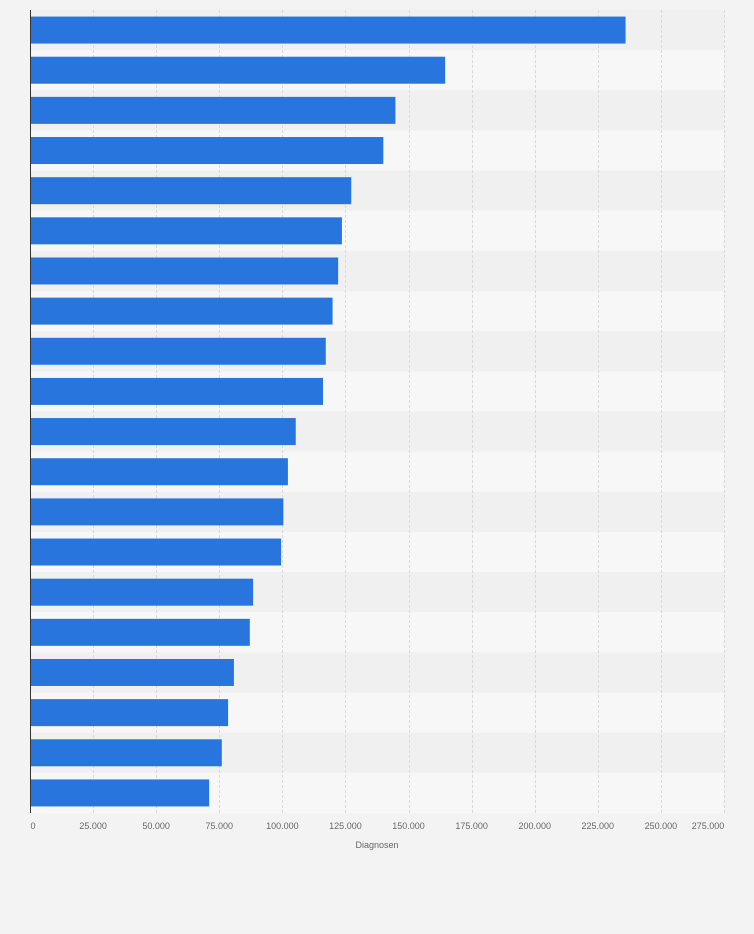 The width and height of the screenshot is (754, 934). Describe the element at coordinates (220, 826) in the screenshot. I see `x-tick-label: 75.000` at that location.